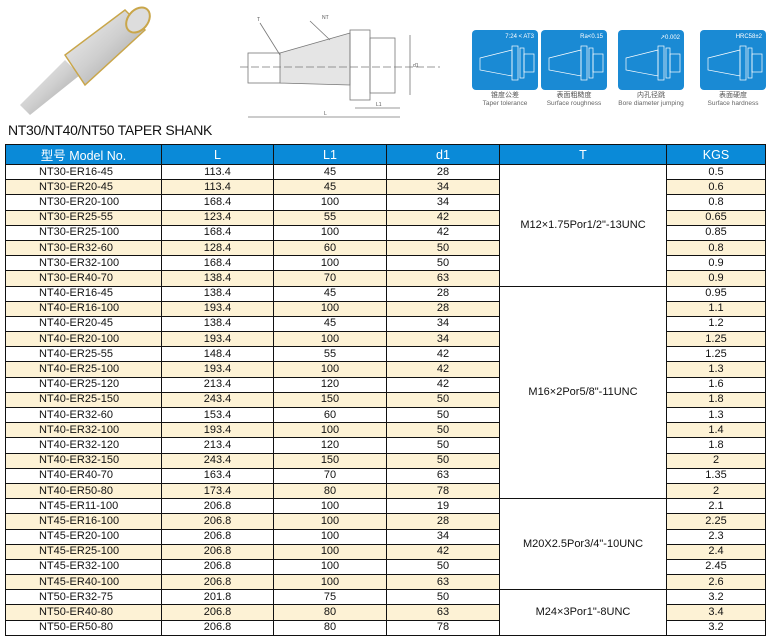 This screenshot has height=642, width=770. I want to click on model-cell: NT40-ER16-100, so click(83, 308).